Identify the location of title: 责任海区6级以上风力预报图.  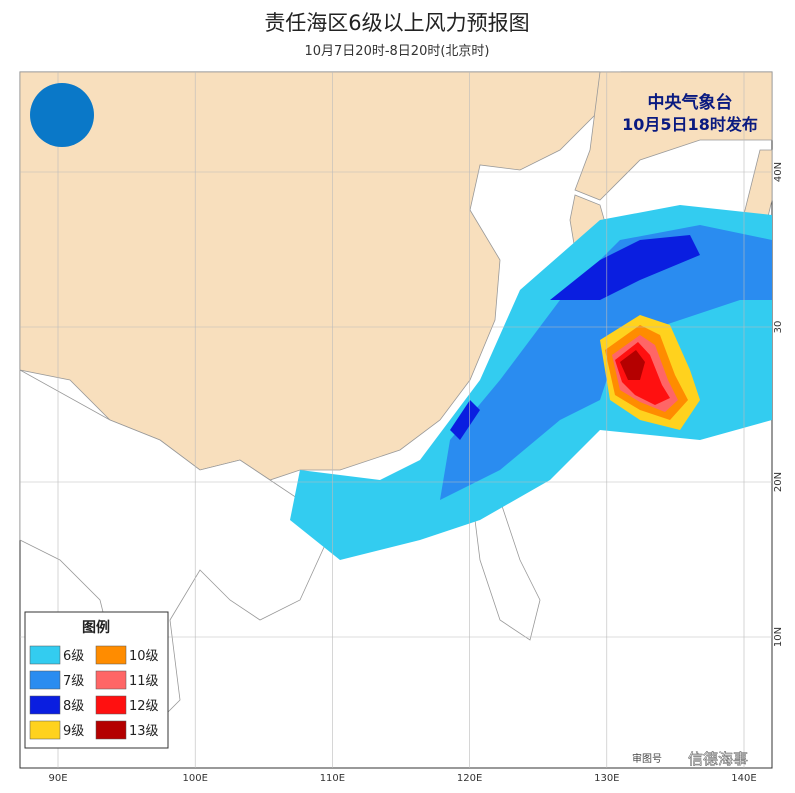
(396, 23).